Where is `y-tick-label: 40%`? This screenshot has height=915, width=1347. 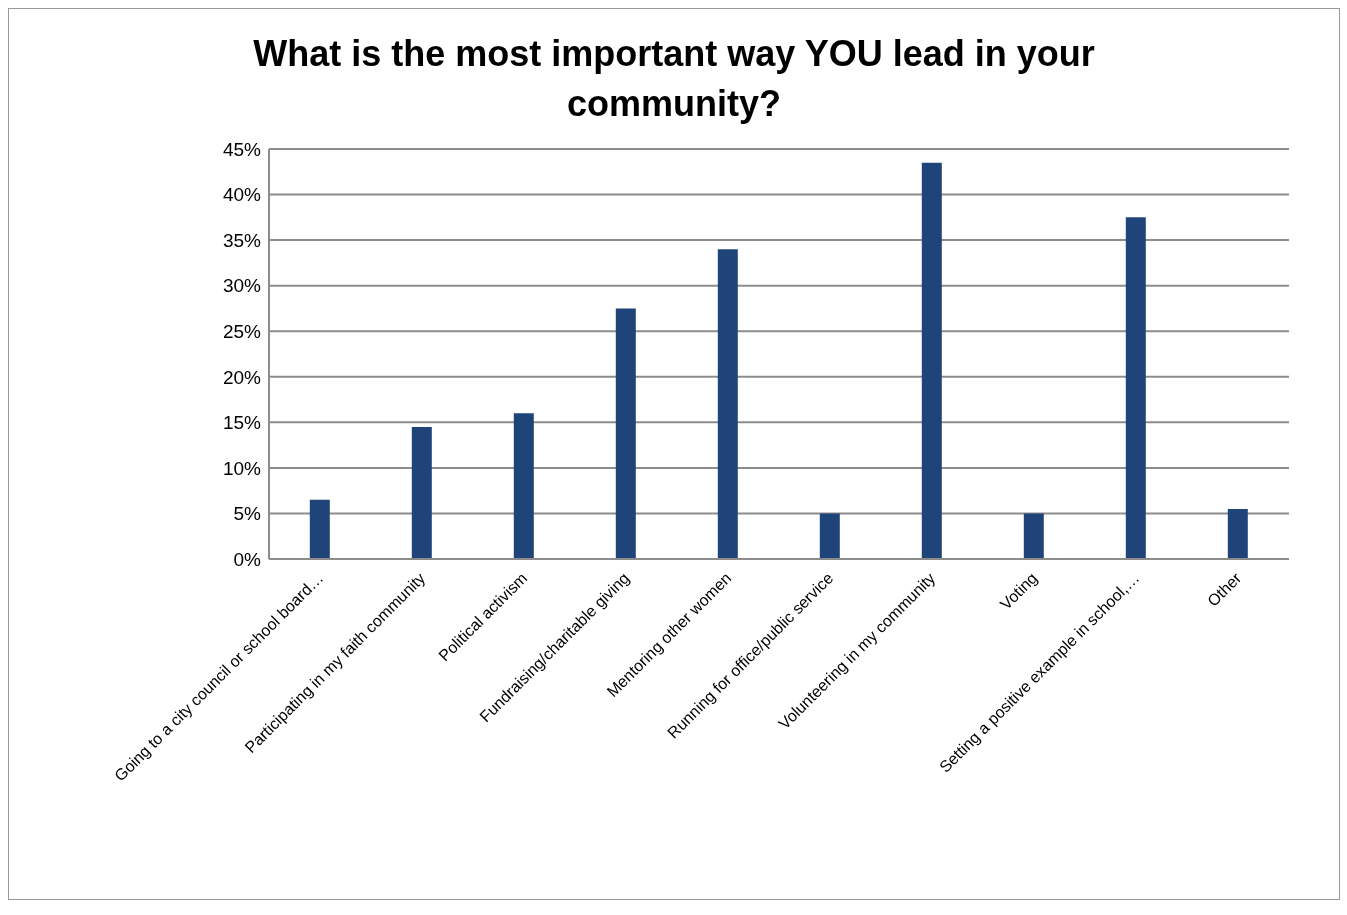 y-tick-label: 40% is located at coordinates (242, 195).